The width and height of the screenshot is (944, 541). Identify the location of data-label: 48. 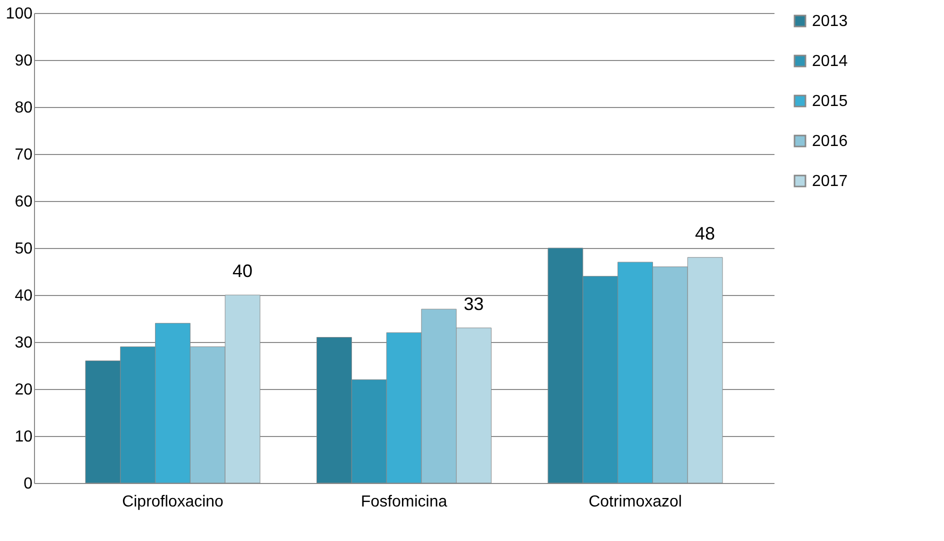
(705, 233).